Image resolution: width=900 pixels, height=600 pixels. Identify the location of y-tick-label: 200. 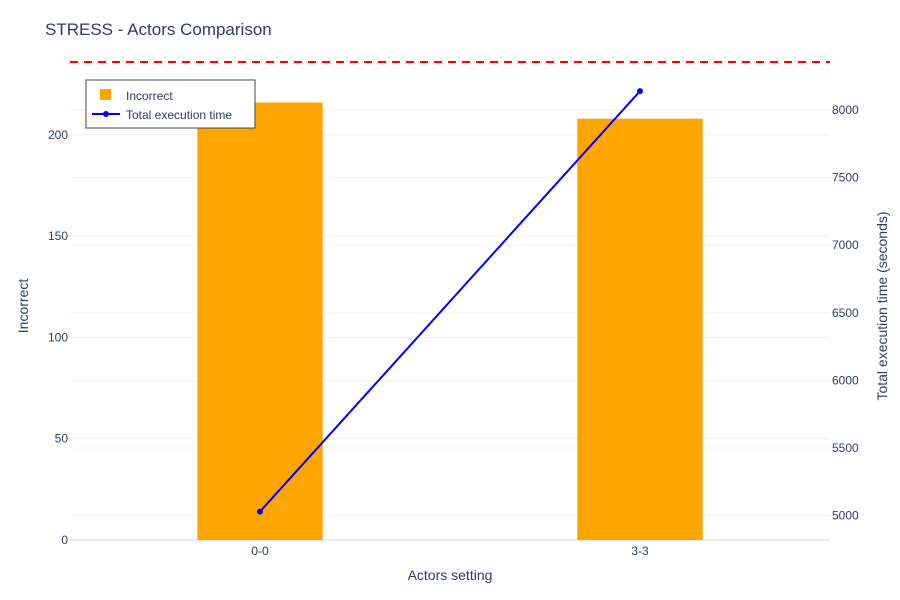
(58, 135).